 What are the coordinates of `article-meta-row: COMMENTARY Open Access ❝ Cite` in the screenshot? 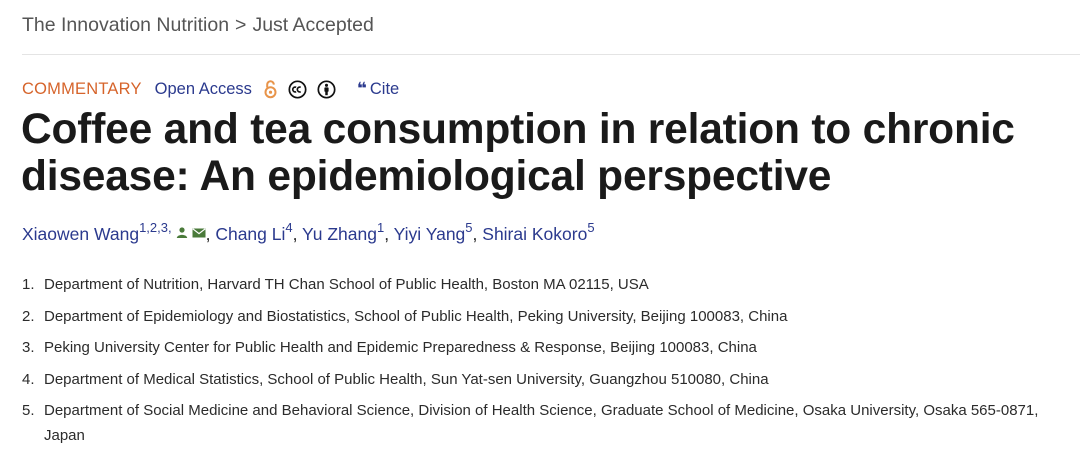 It's located at (210, 89).